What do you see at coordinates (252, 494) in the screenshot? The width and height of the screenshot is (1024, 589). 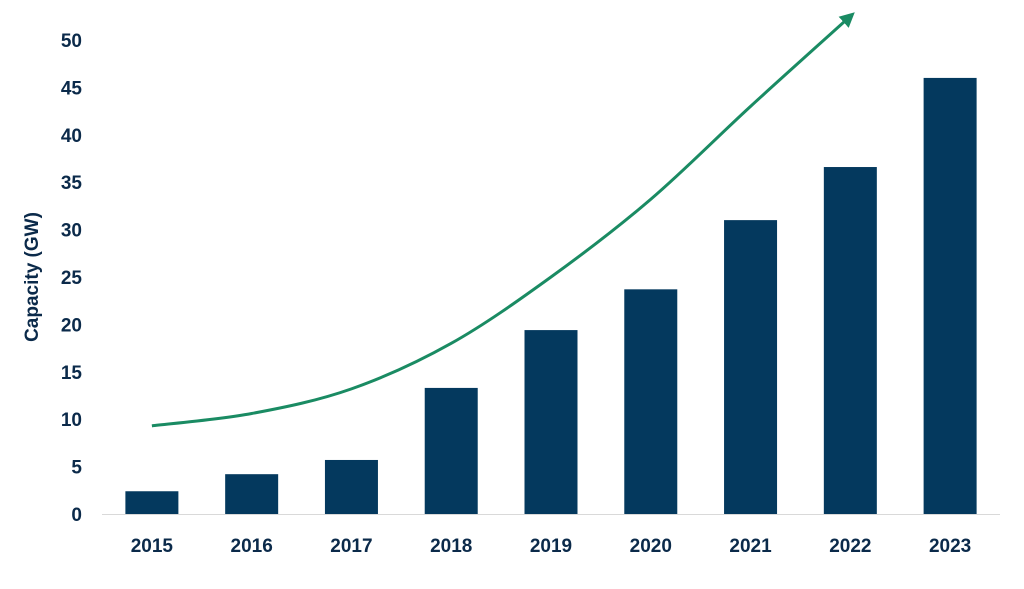 I see `bar-2016` at bounding box center [252, 494].